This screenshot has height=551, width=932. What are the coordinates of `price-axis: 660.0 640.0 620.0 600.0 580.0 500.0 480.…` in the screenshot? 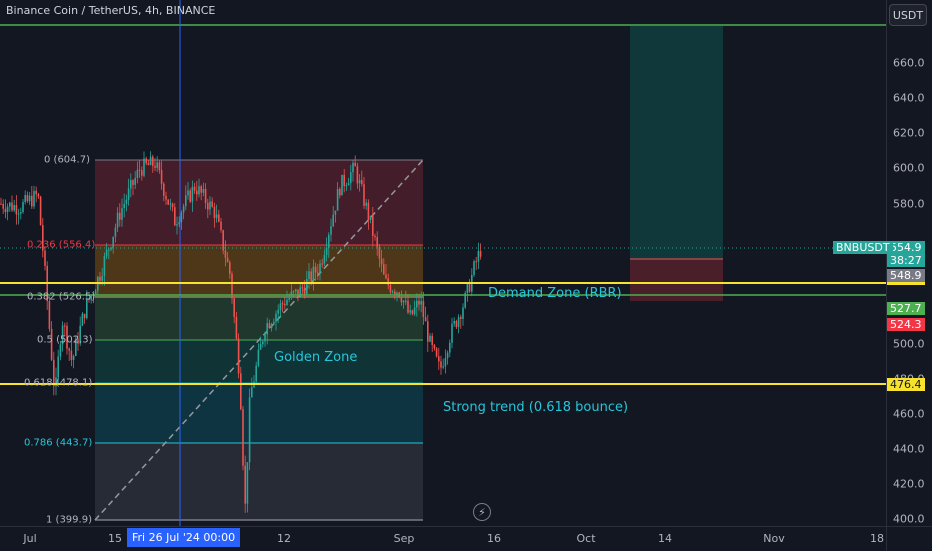 It's located at (909, 263).